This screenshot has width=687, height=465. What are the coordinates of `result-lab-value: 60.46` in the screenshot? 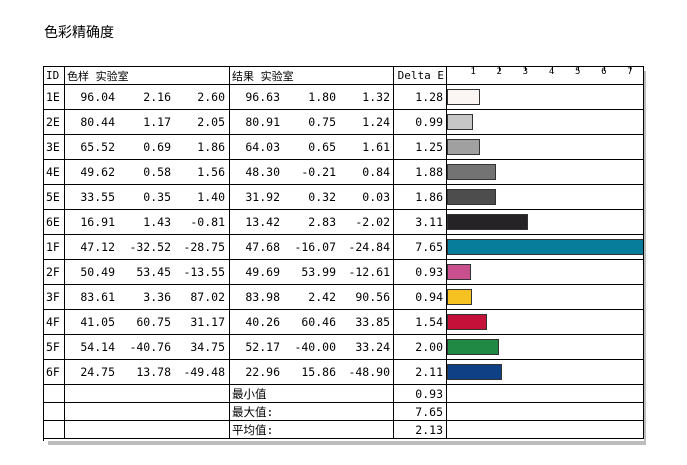 It's located at (318, 322).